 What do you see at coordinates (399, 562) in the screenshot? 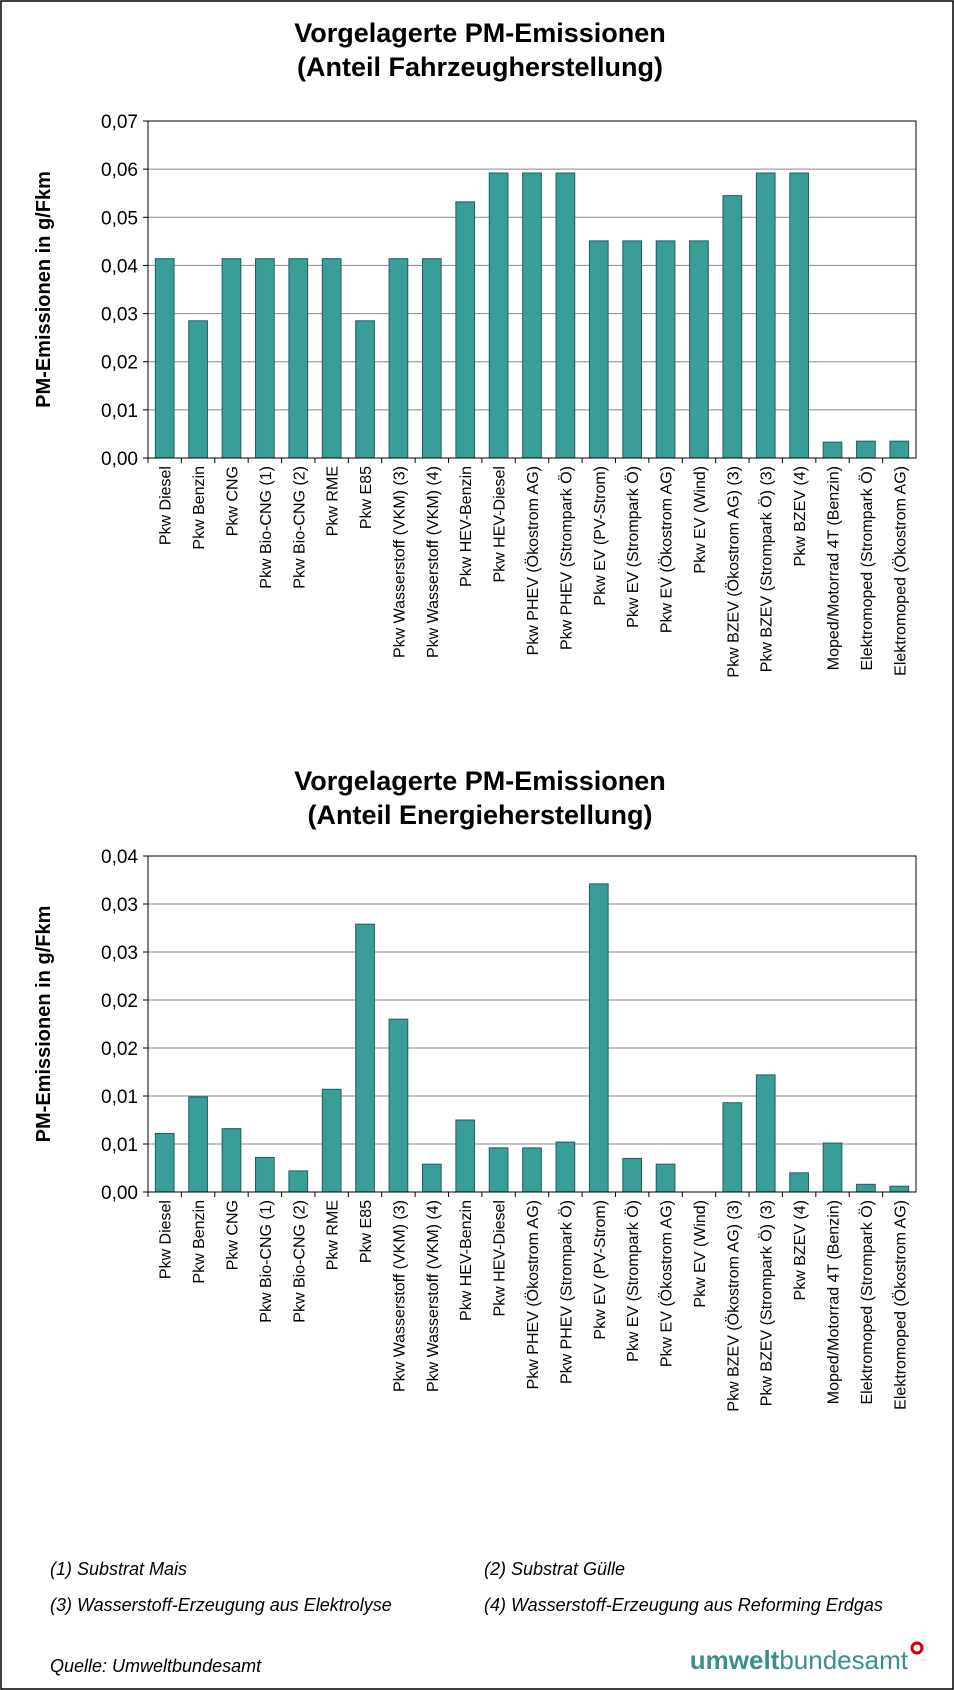
I see `x-tick-label: Pkw Wasserstoff (VKM) (3)` at bounding box center [399, 562].